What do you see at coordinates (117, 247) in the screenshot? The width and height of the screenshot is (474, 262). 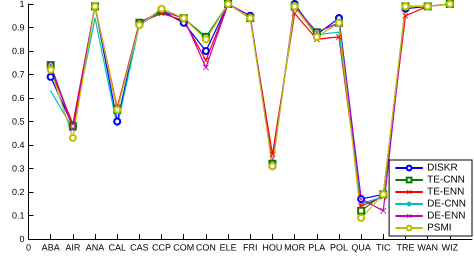 I see `x-tick-label: CAL` at bounding box center [117, 247].